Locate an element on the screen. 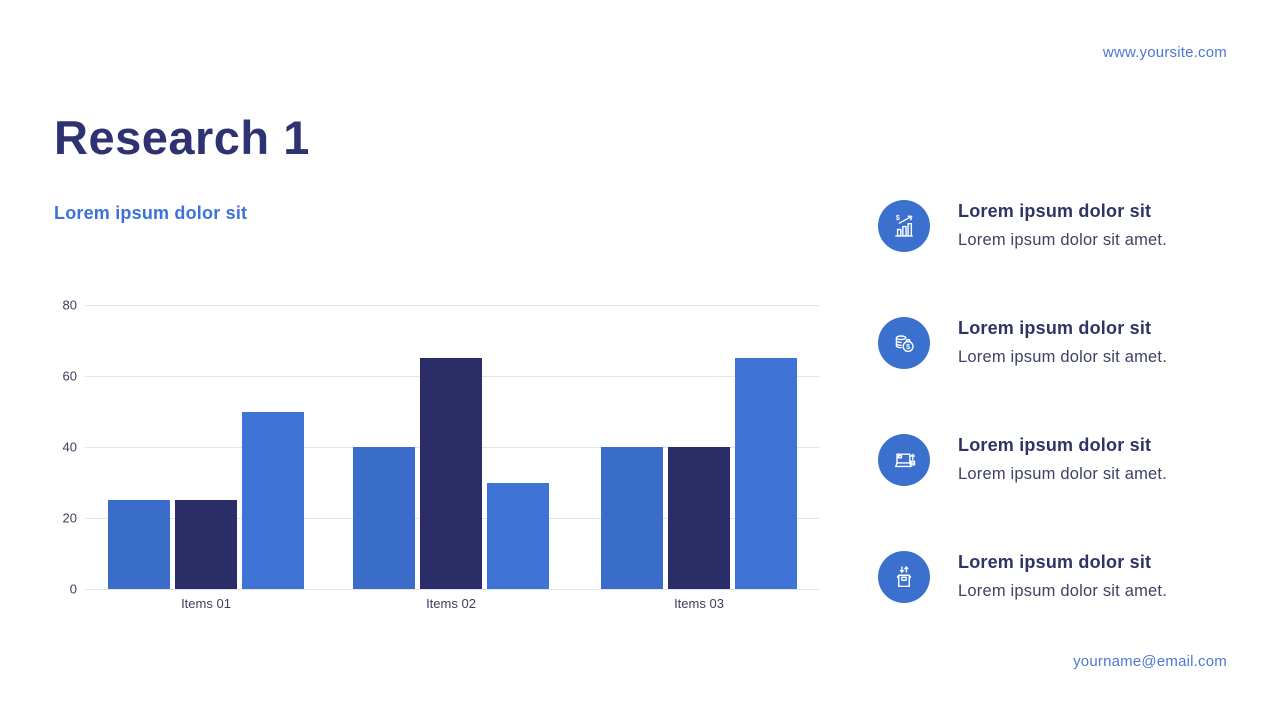  x-axis-category-label: Items 01 is located at coordinates (206, 603).